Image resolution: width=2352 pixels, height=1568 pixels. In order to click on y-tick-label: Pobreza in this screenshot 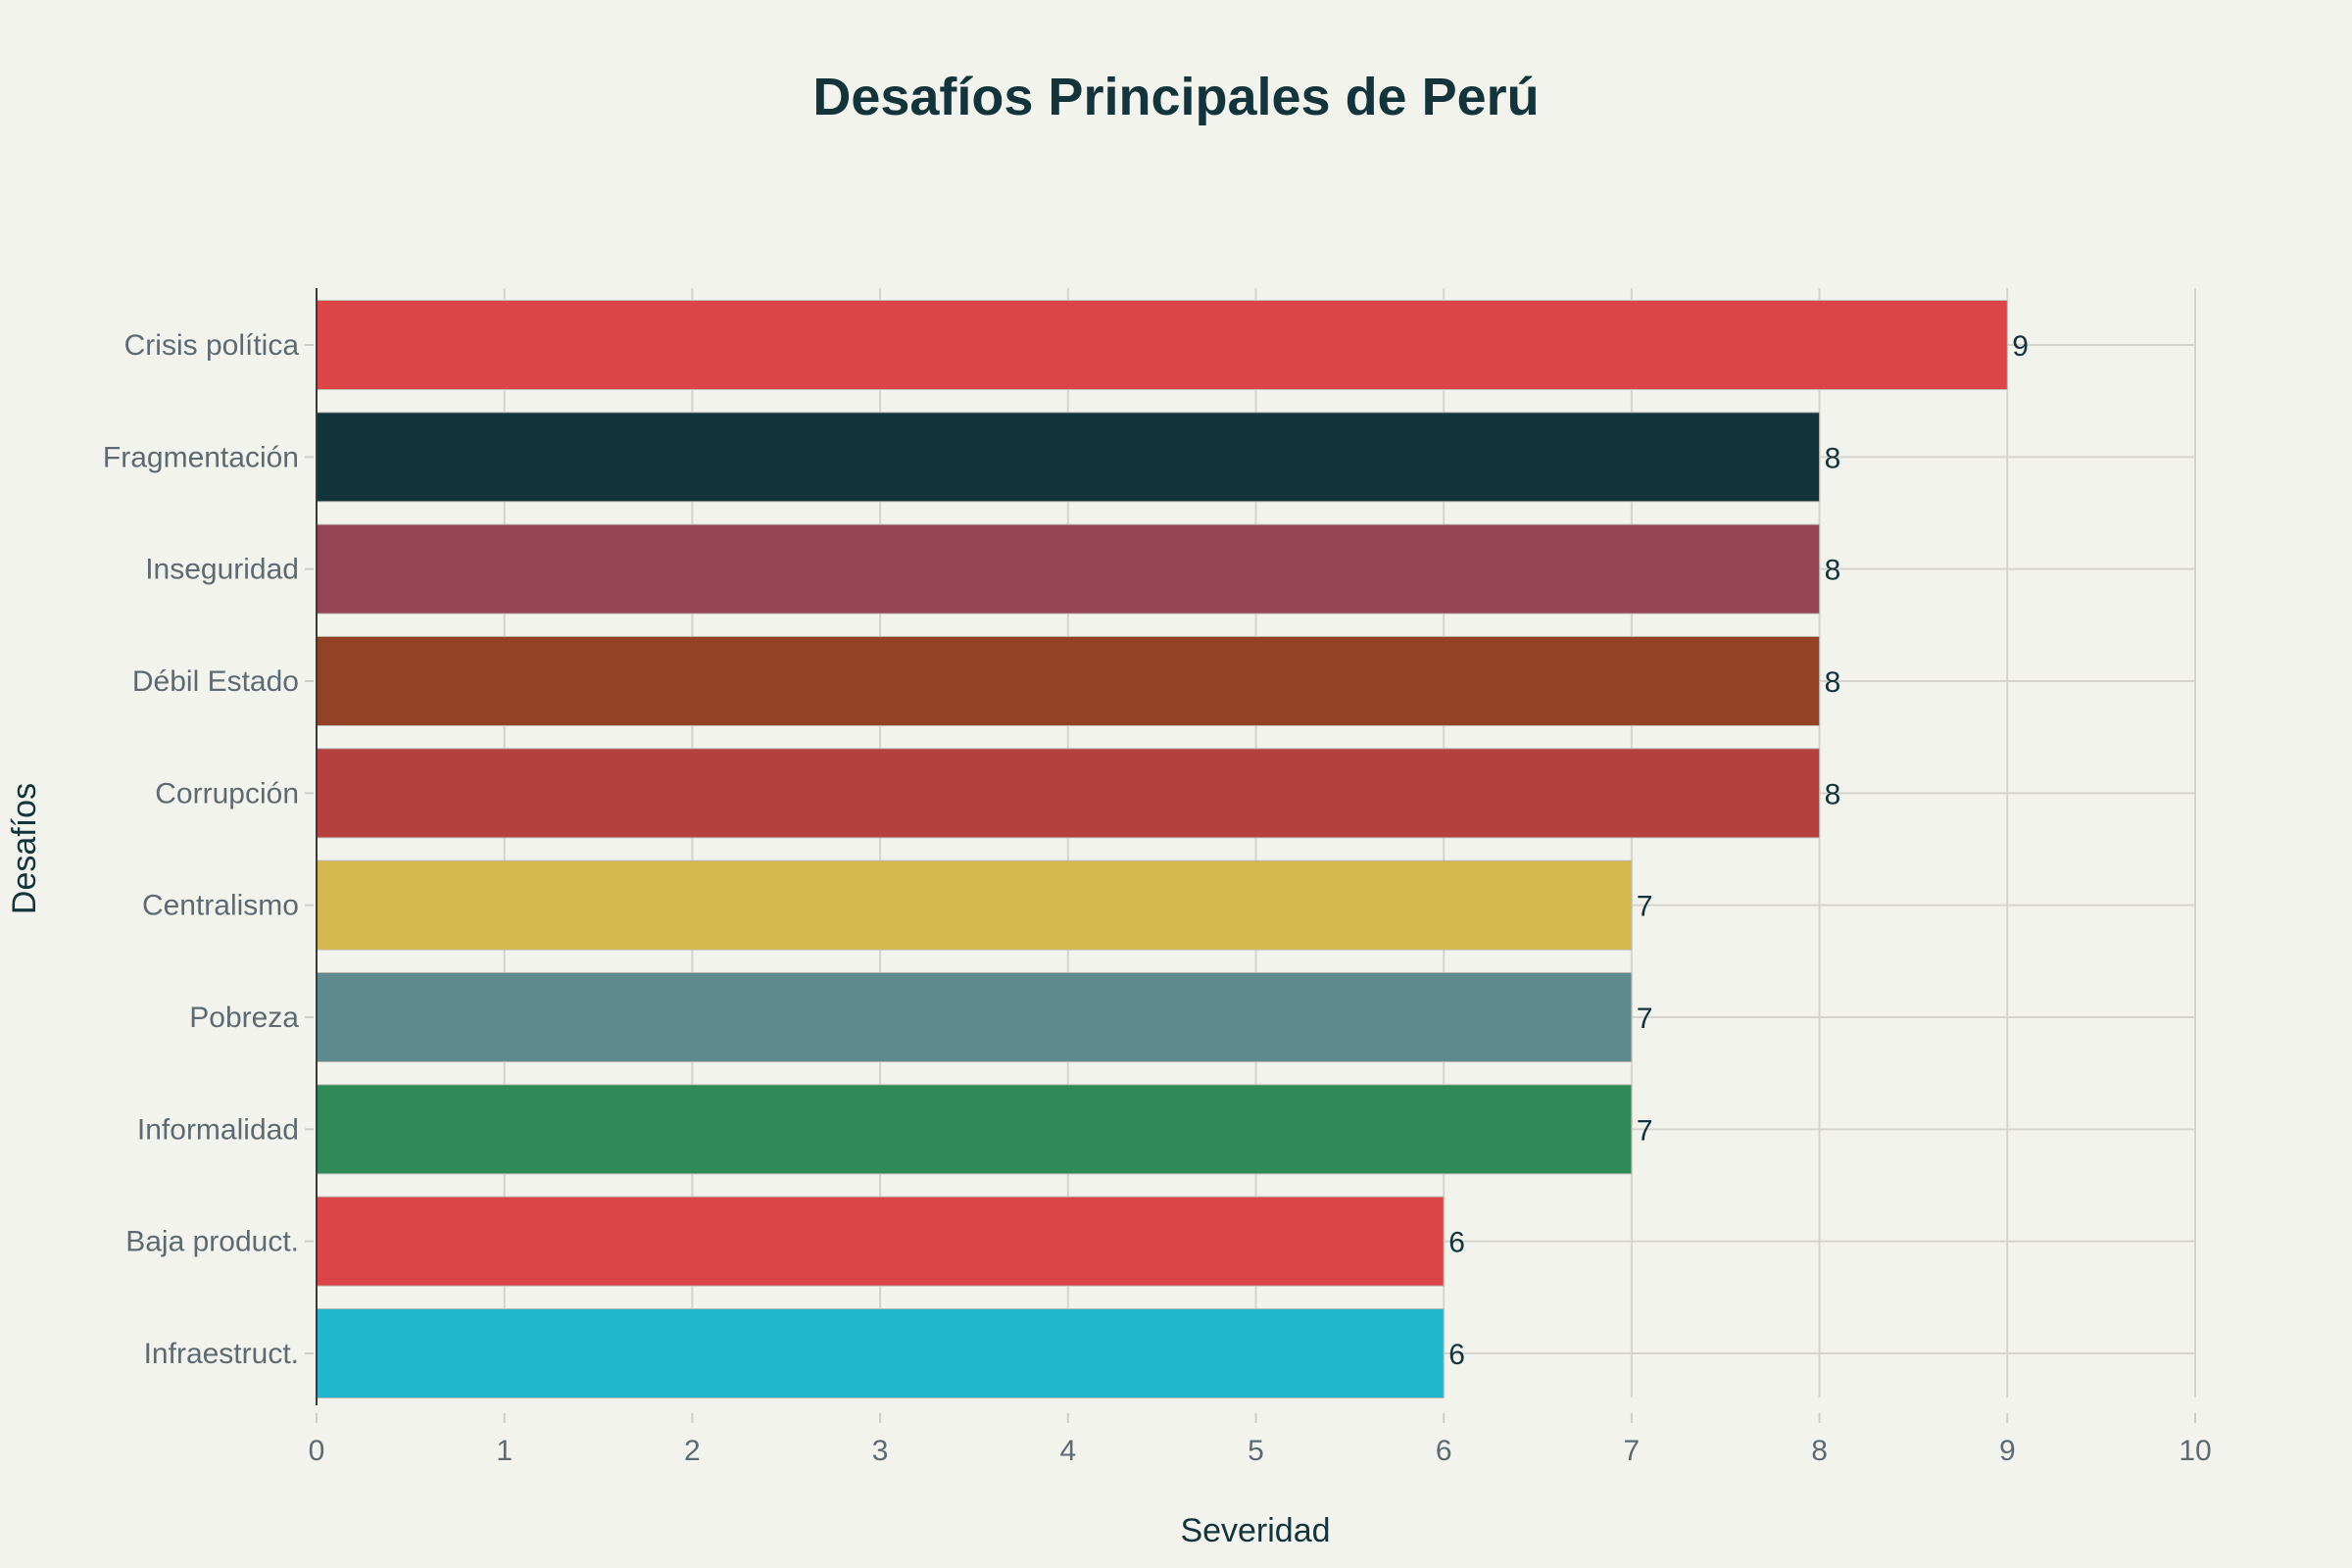, I will do `click(244, 1018)`.